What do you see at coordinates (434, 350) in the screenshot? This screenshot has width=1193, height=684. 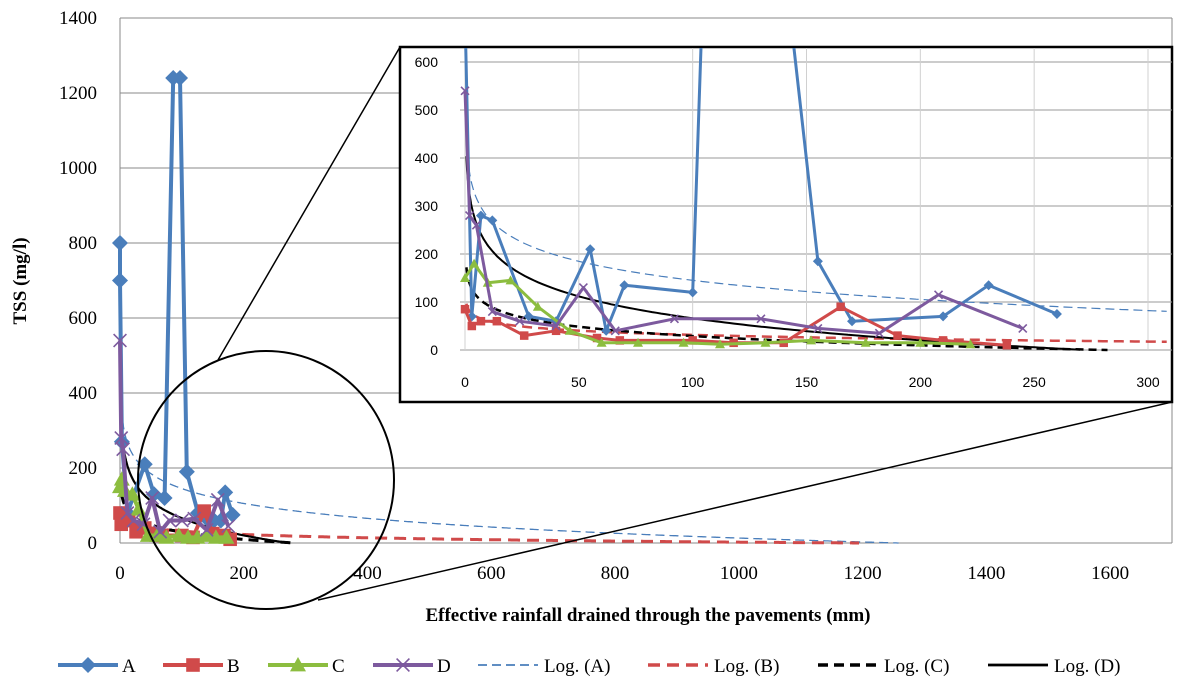 I see `inset-y-tick-label: 0` at bounding box center [434, 350].